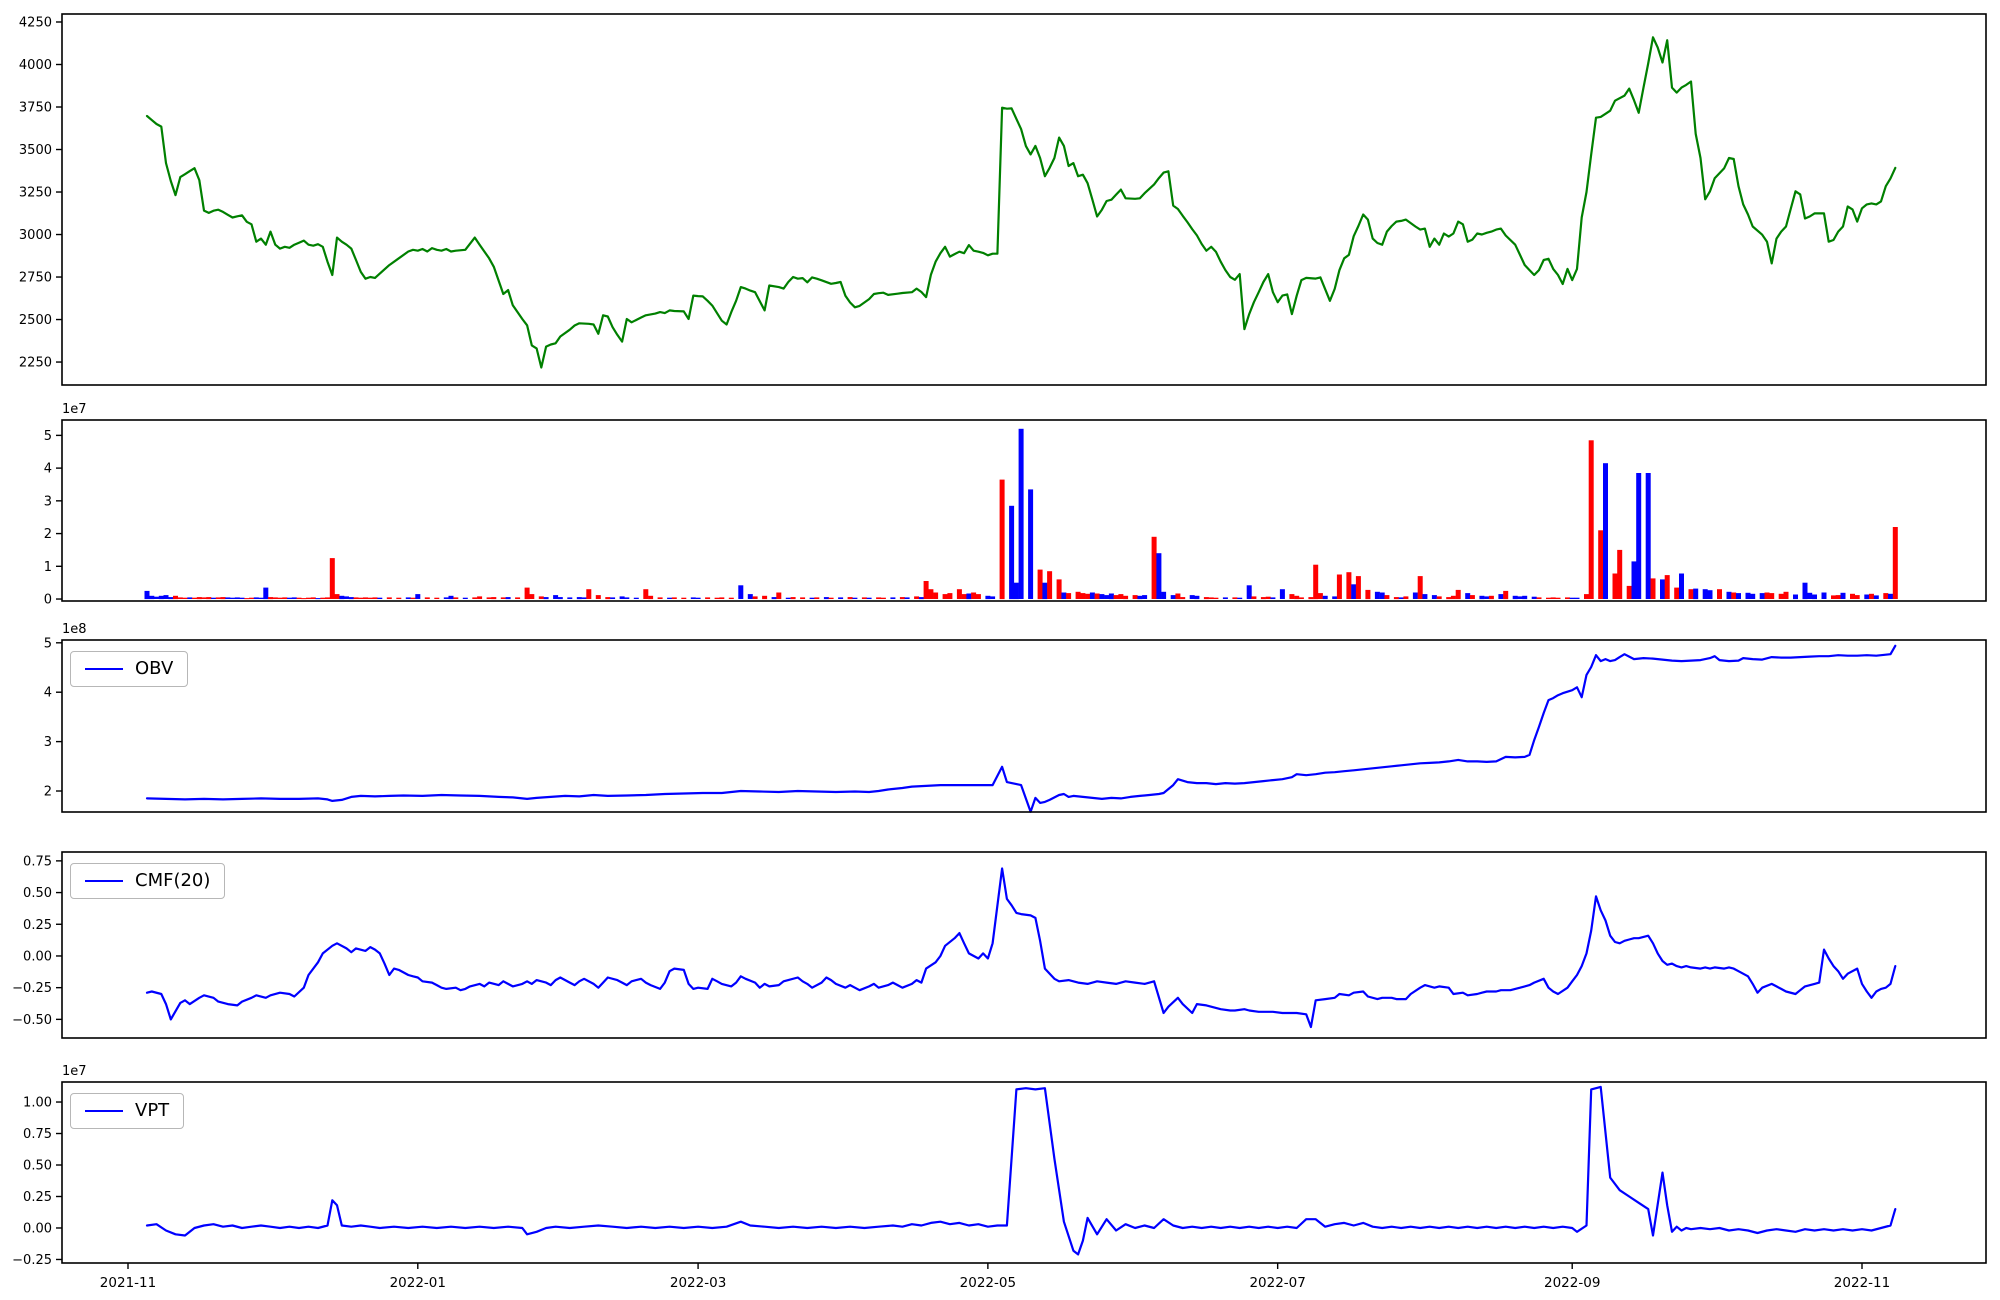 This screenshot has height=1300, width=2000. Describe the element at coordinates (37, 1228) in the screenshot. I see `y-tick-label: 0.00` at that location.